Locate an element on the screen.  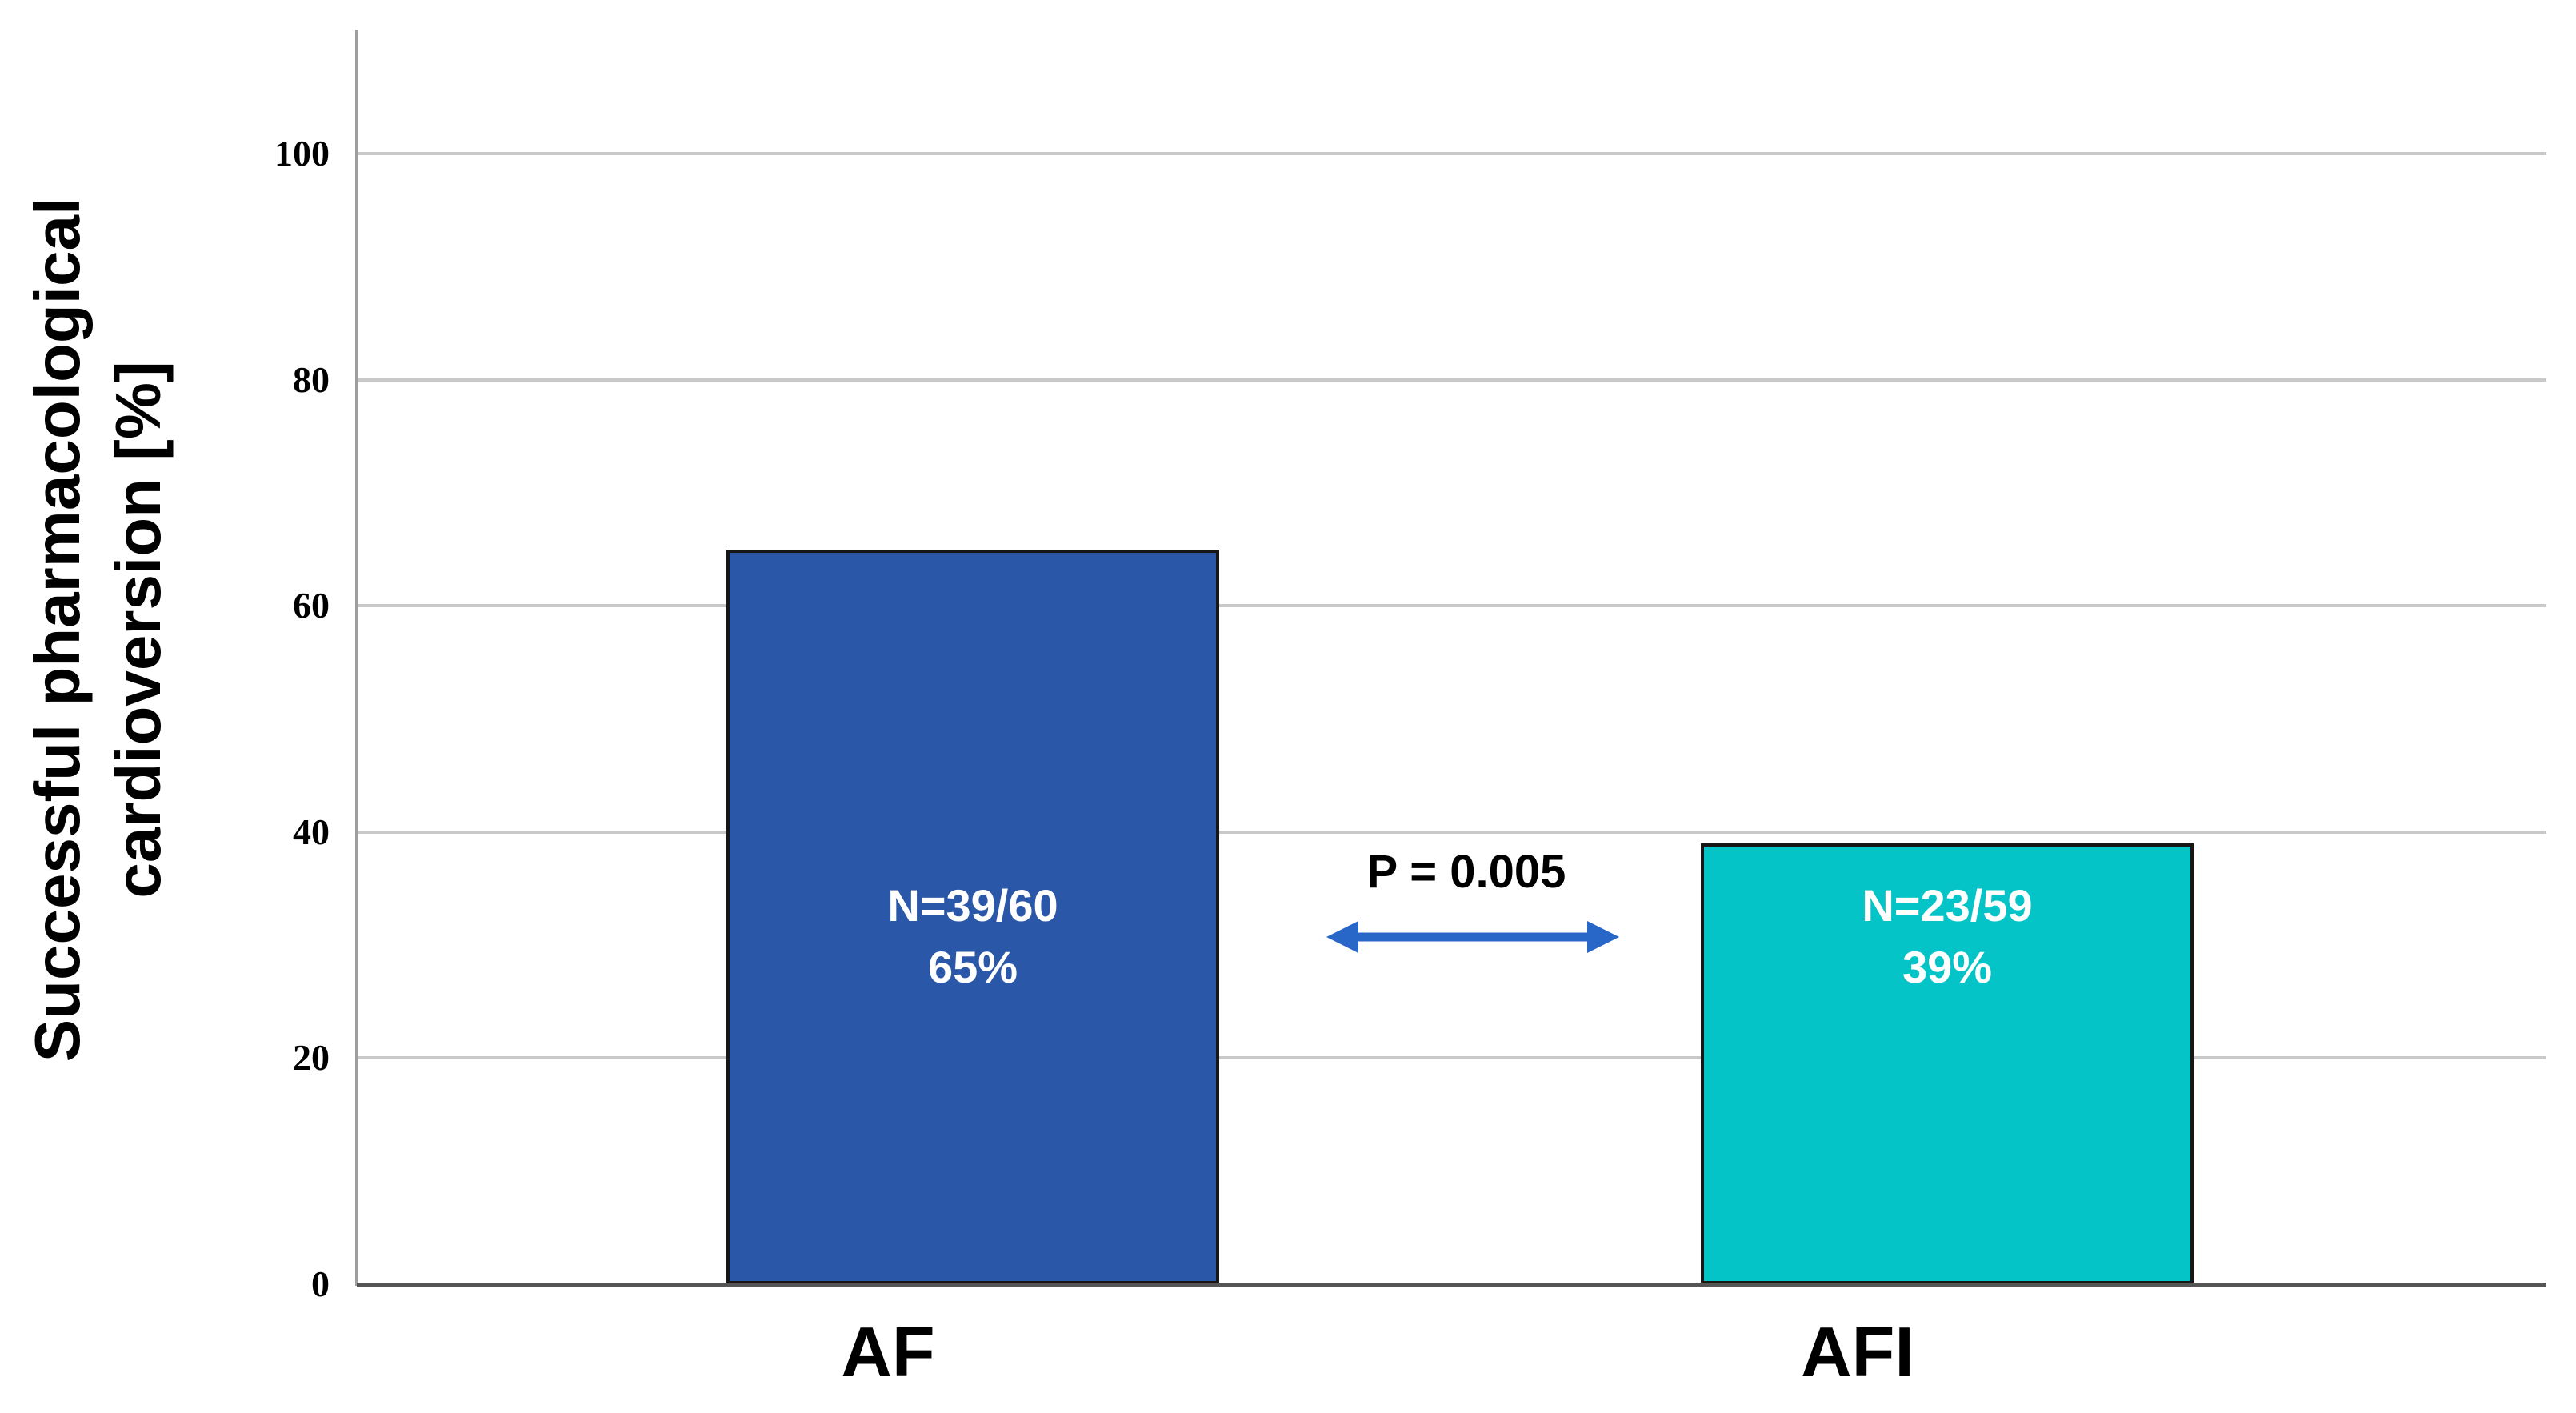
y-tick-label-60: 60 is located at coordinates (311, 605).